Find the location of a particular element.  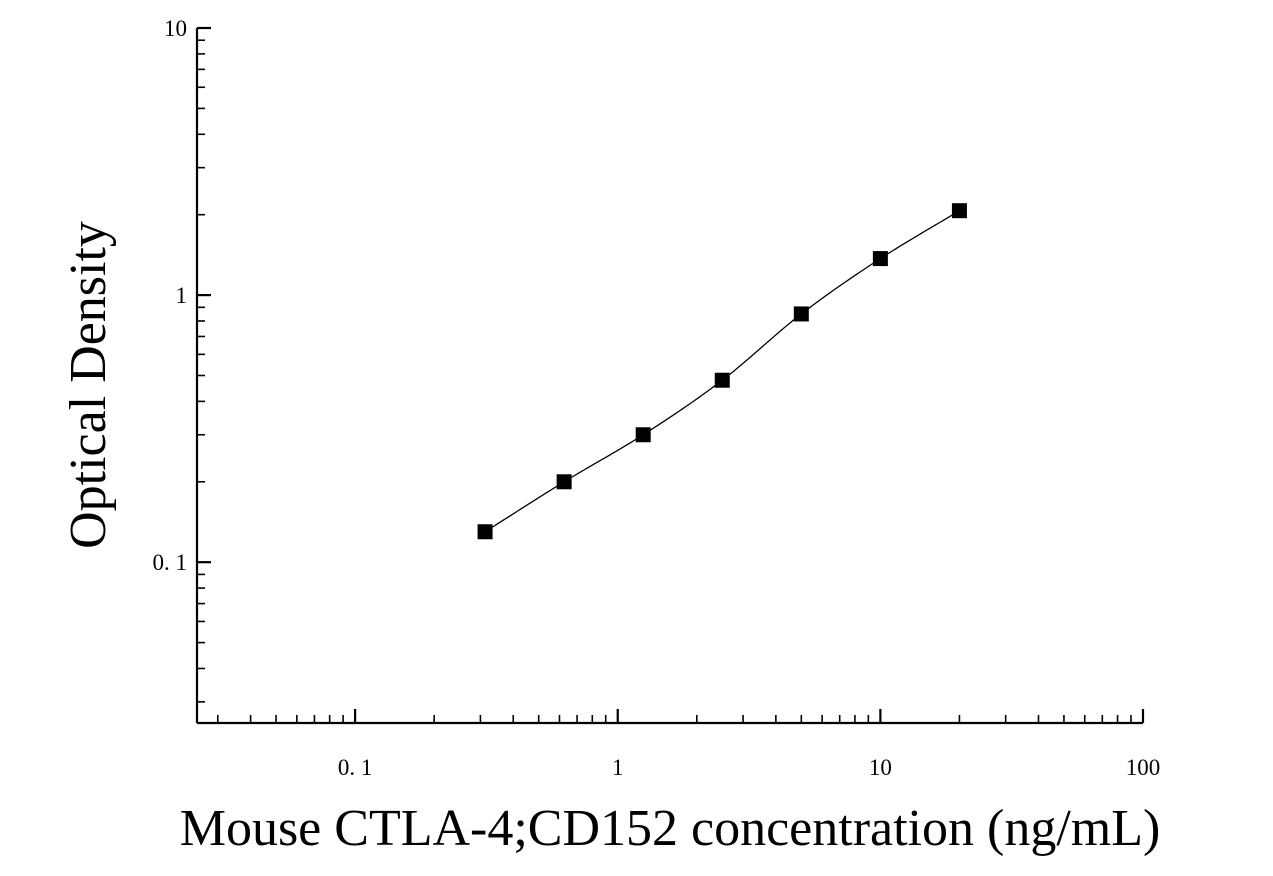

x-tick-label: 10 is located at coordinates (880, 767).